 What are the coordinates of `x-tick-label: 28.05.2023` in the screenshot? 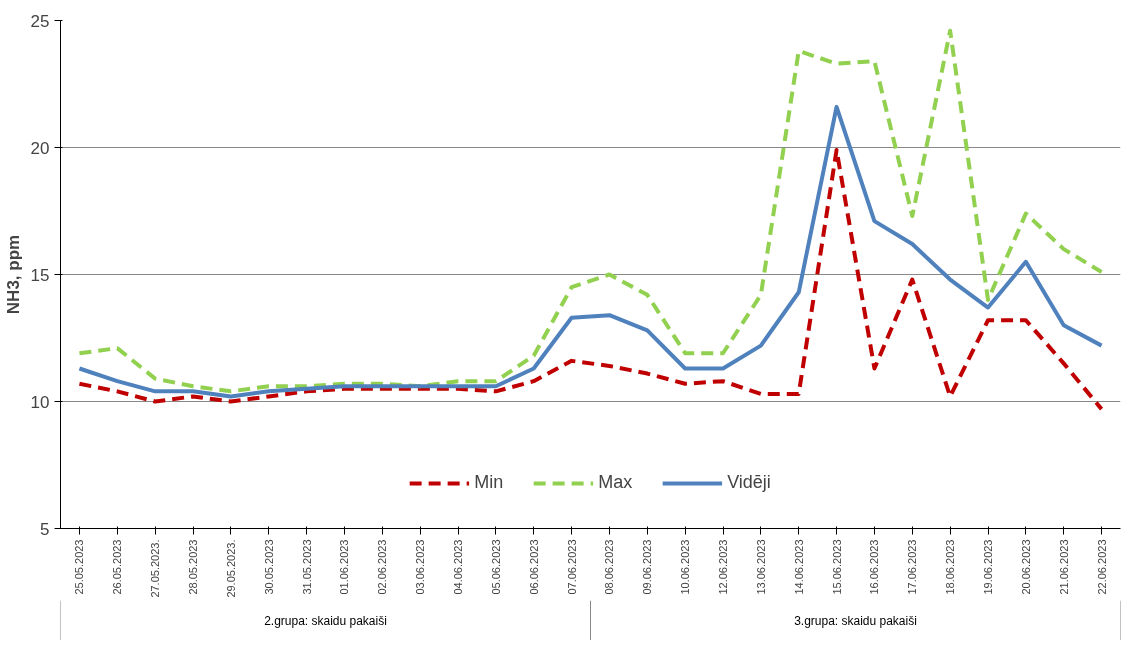 It's located at (193, 567).